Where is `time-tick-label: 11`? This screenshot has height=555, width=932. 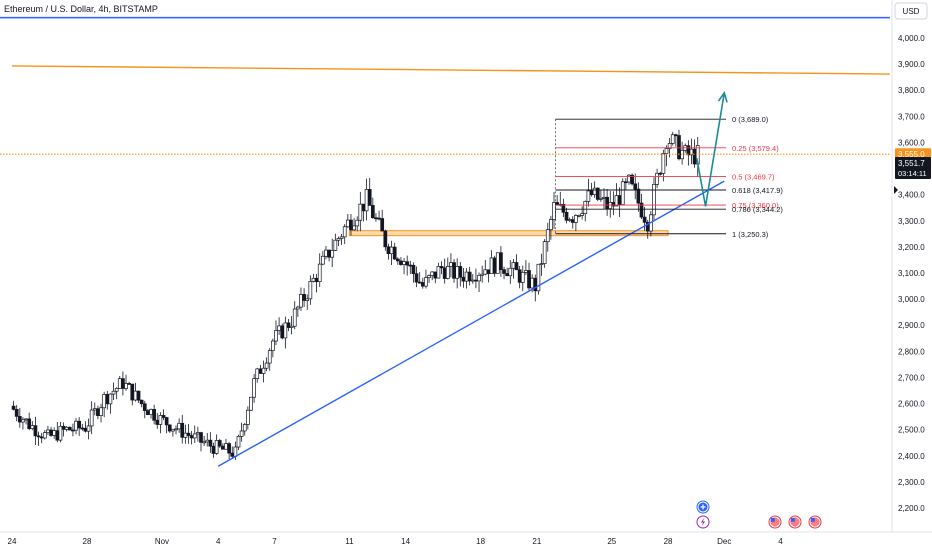
time-tick-label: 11 is located at coordinates (349, 541).